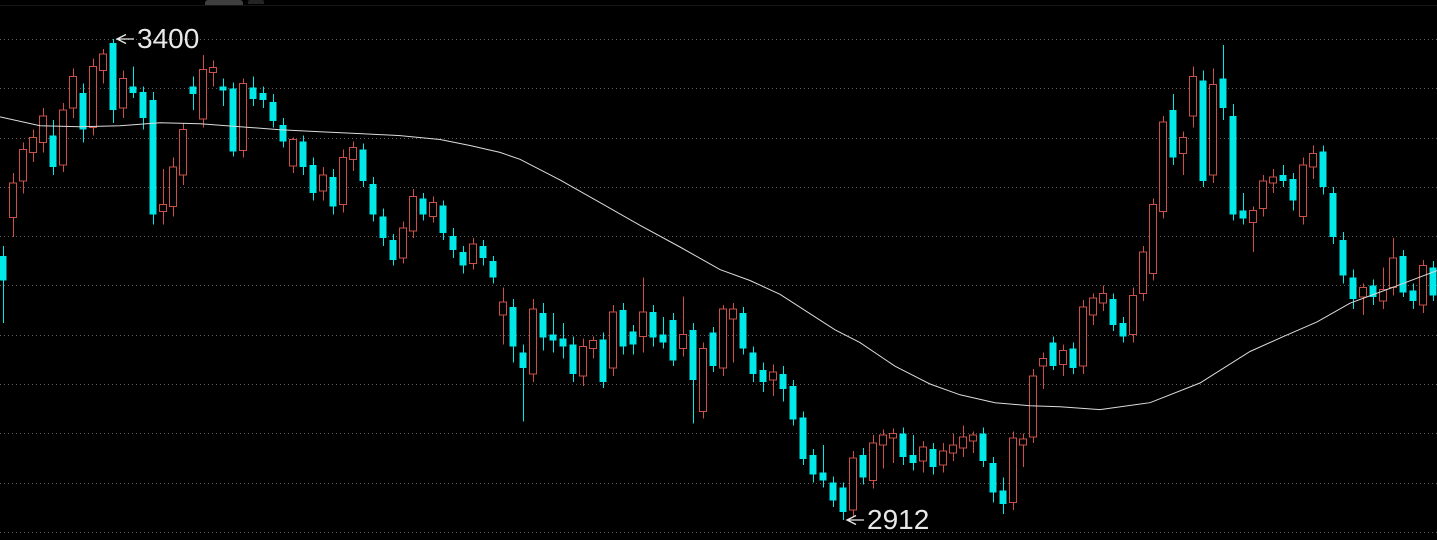  I want to click on window-tab-remnant-small, so click(256, 2).